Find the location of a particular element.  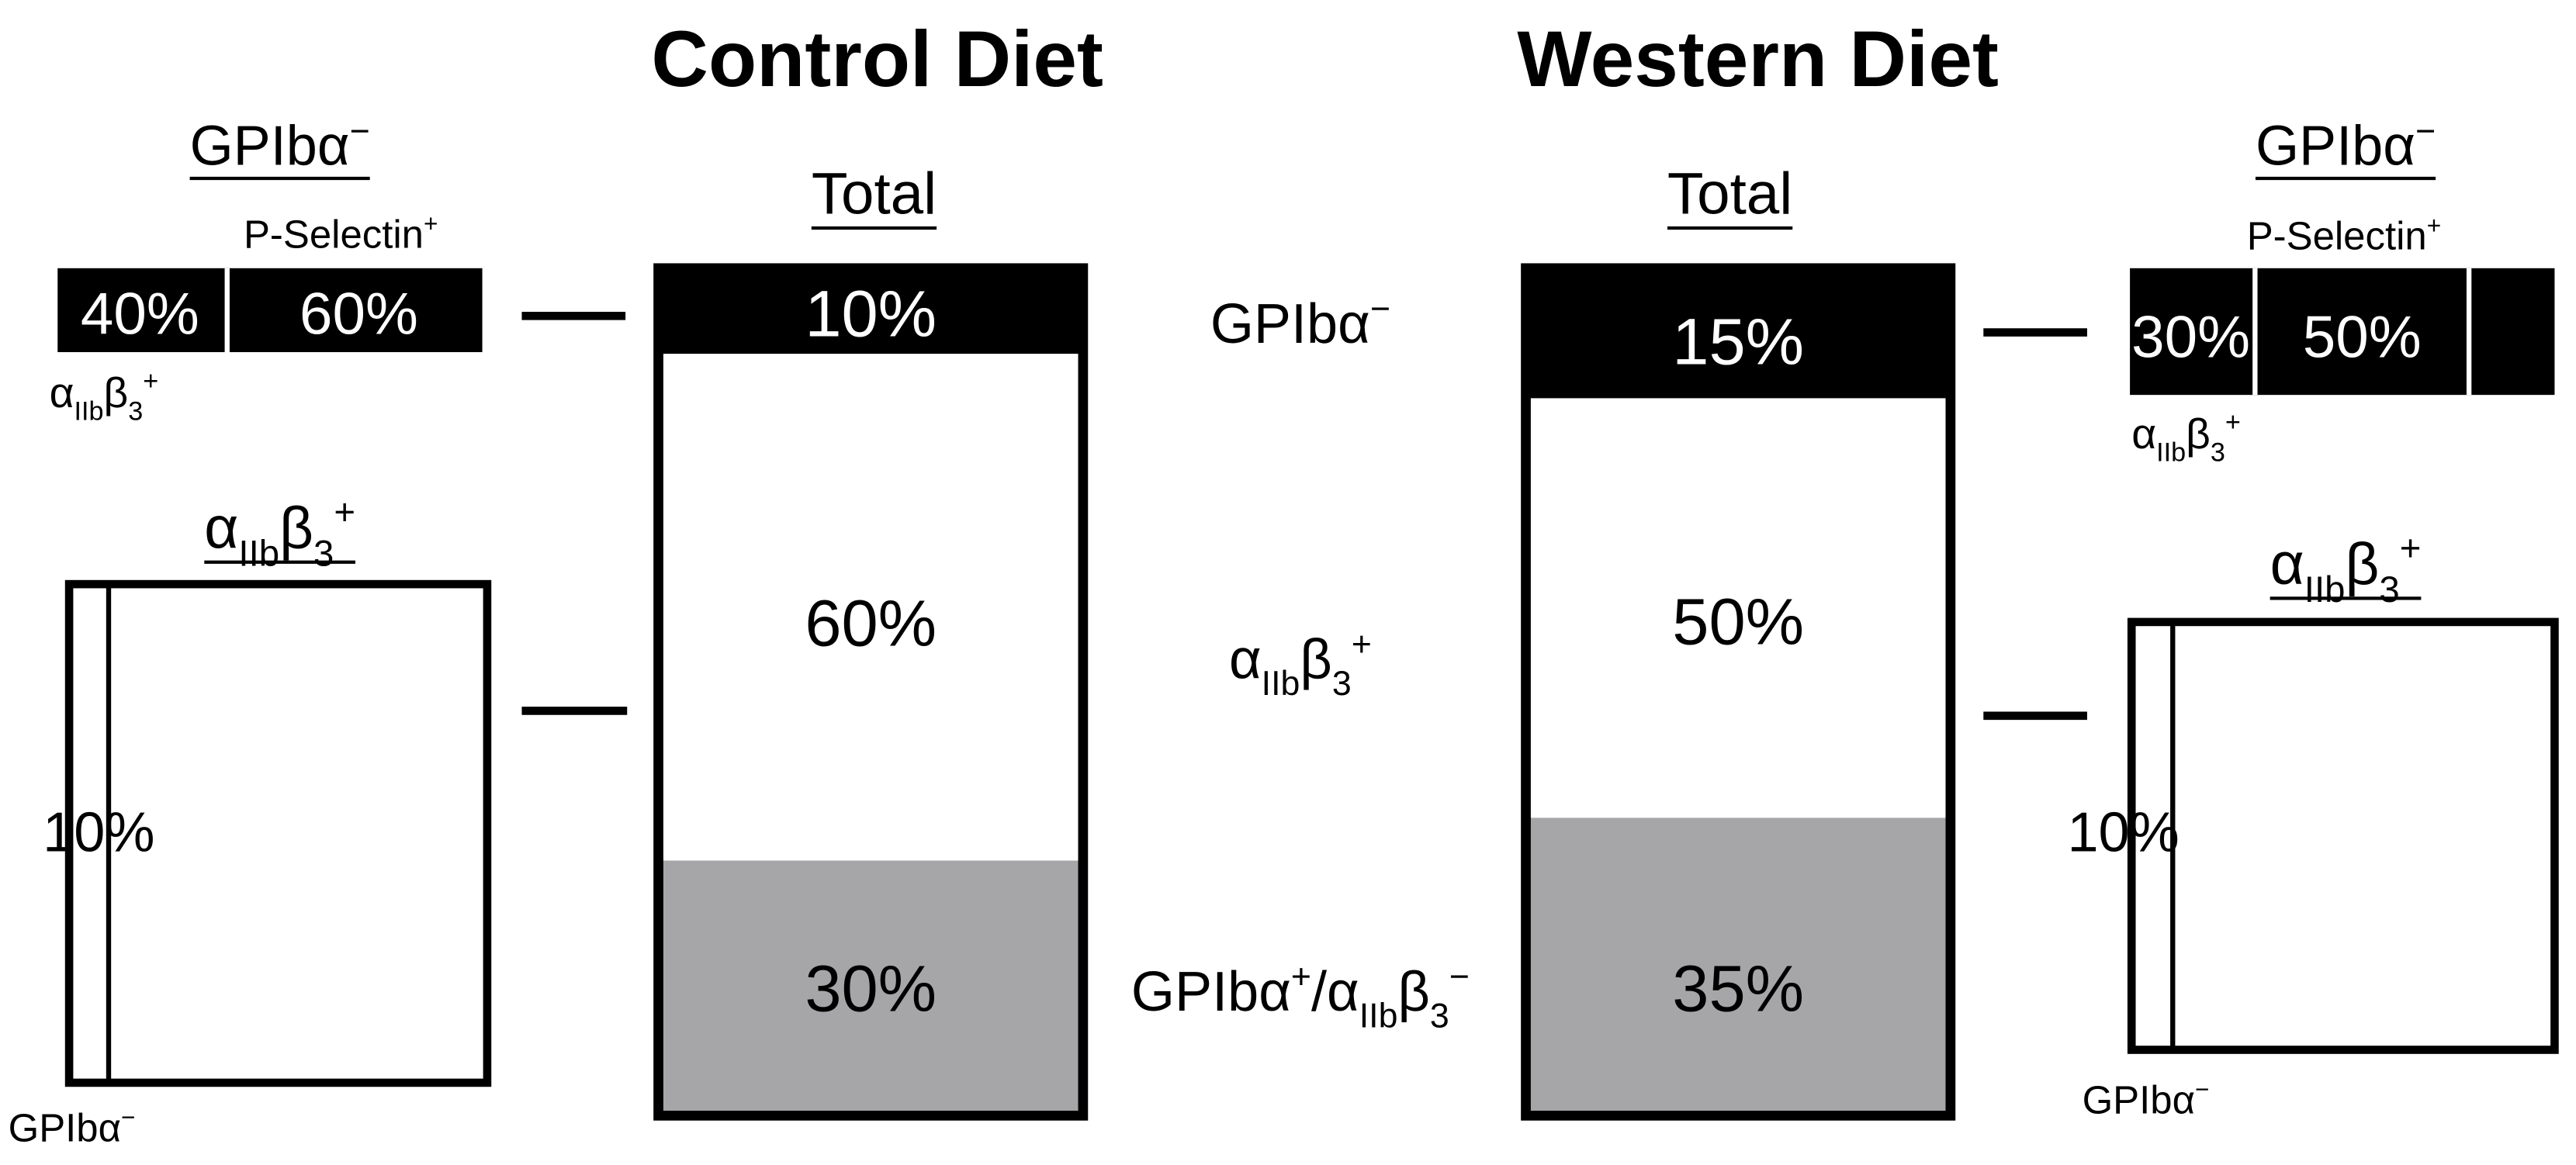

panel-title: Western Diet is located at coordinates (1757, 59).